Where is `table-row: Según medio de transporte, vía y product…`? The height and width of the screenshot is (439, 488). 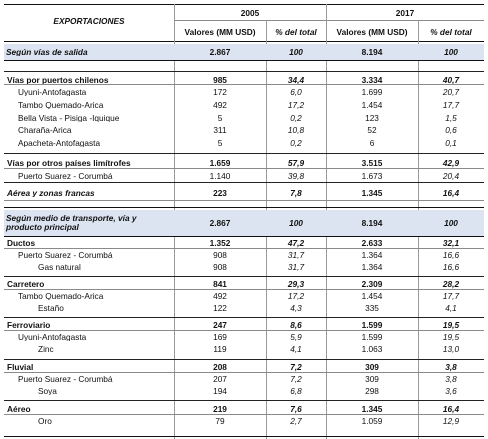
table-row: Según medio de transporte, vía y product… is located at coordinates (244, 223).